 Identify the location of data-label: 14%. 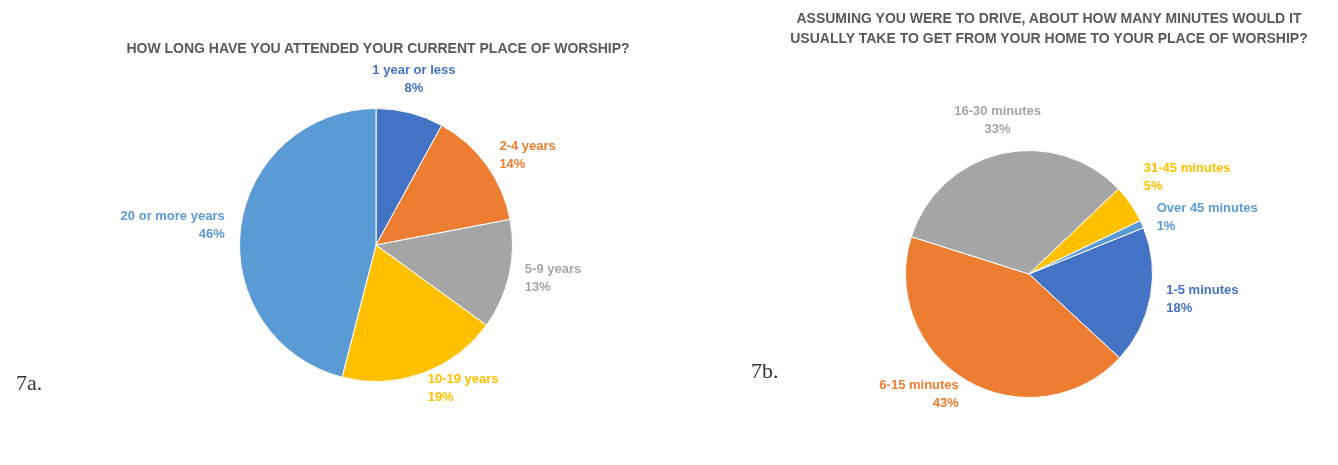
(512, 163).